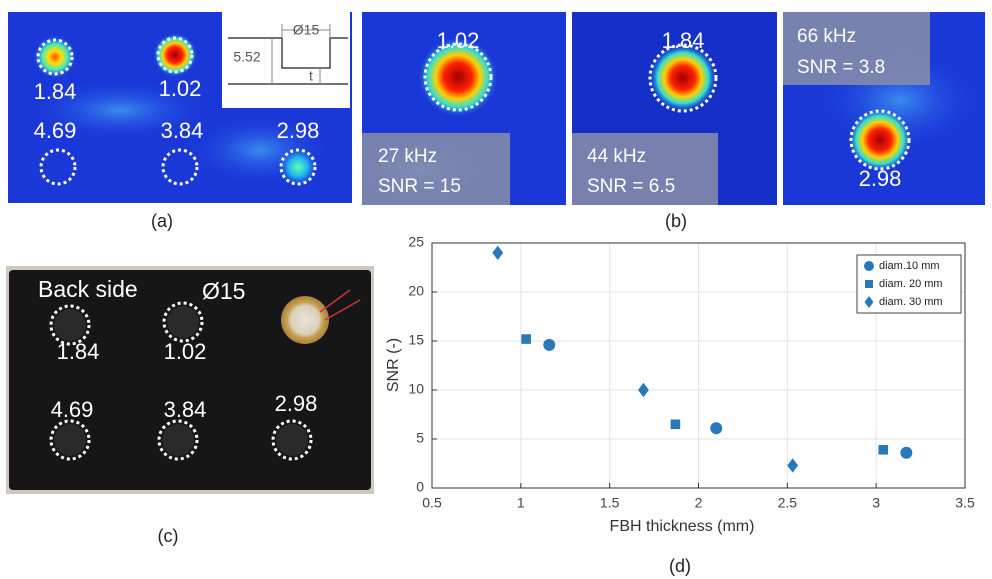 The width and height of the screenshot is (992, 579). What do you see at coordinates (699, 503) in the screenshot?
I see `x-tick-label: 2` at bounding box center [699, 503].